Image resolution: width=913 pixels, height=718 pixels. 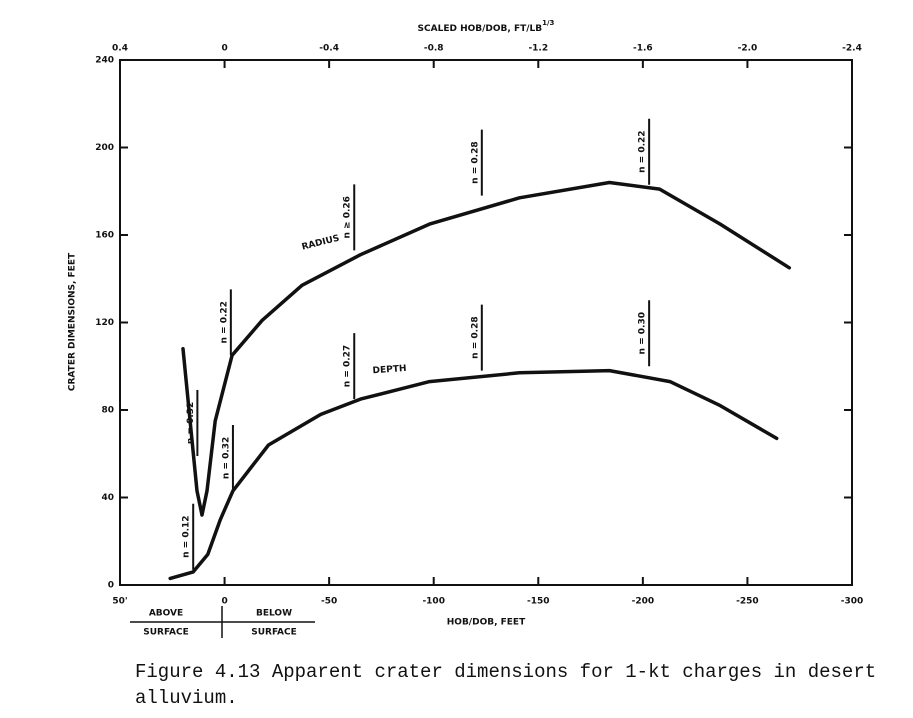 I want to click on caption: alluvium., so click(x=186, y=698).